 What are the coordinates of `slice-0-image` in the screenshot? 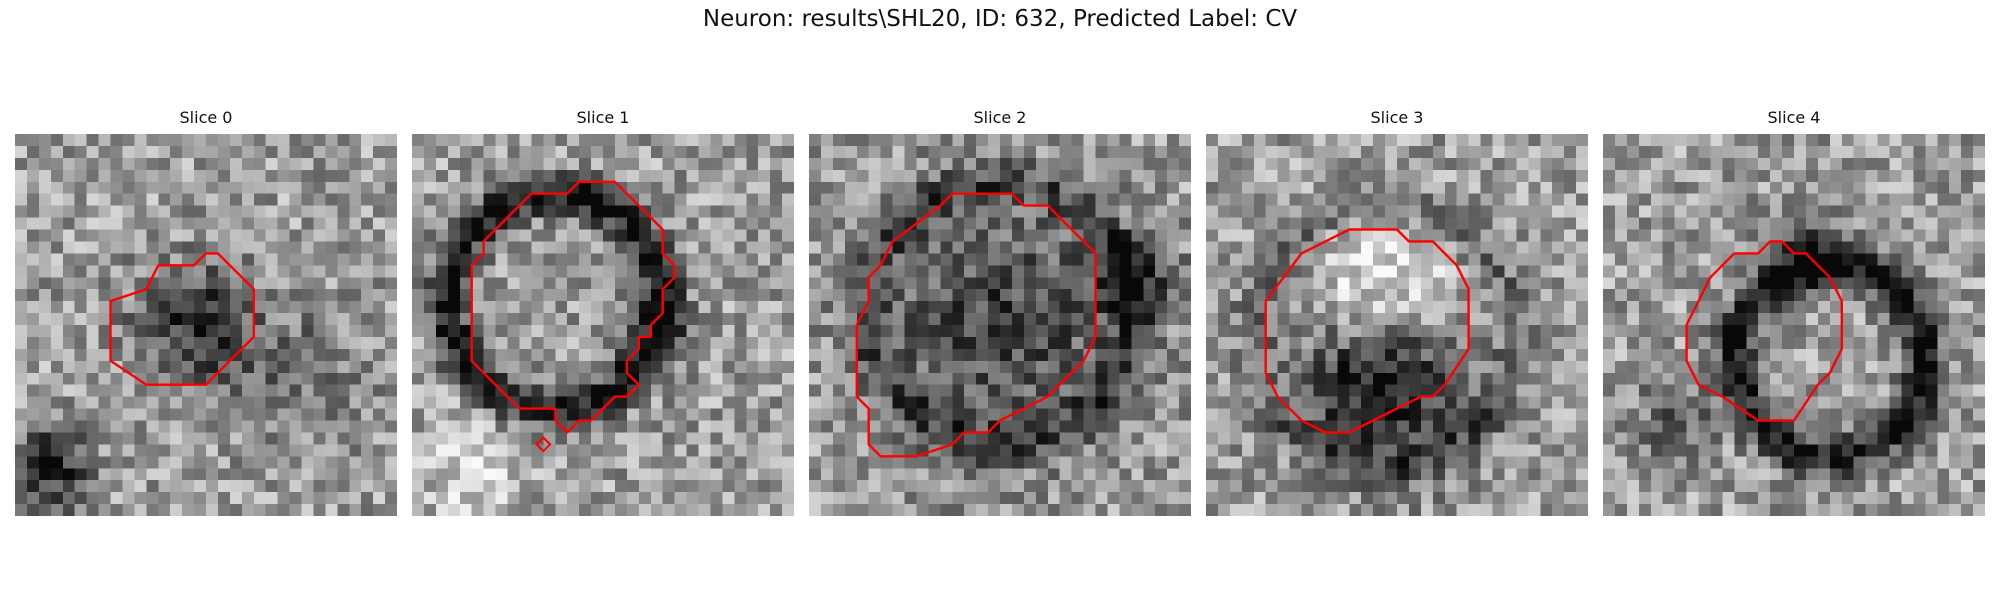 It's located at (206, 325).